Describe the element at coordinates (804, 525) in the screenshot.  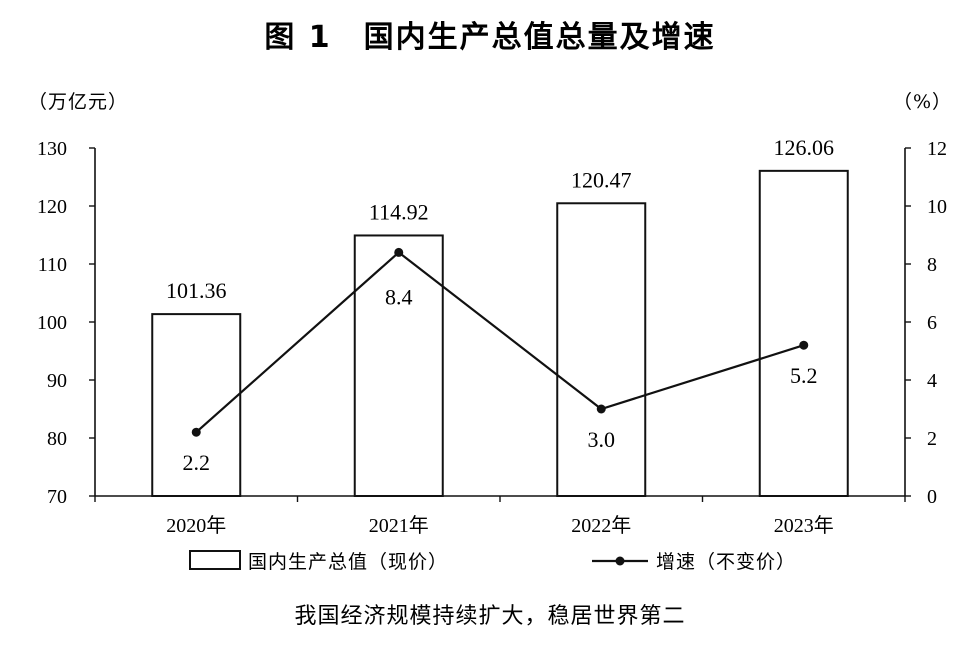
I see `x-category-label: 2023年` at that location.